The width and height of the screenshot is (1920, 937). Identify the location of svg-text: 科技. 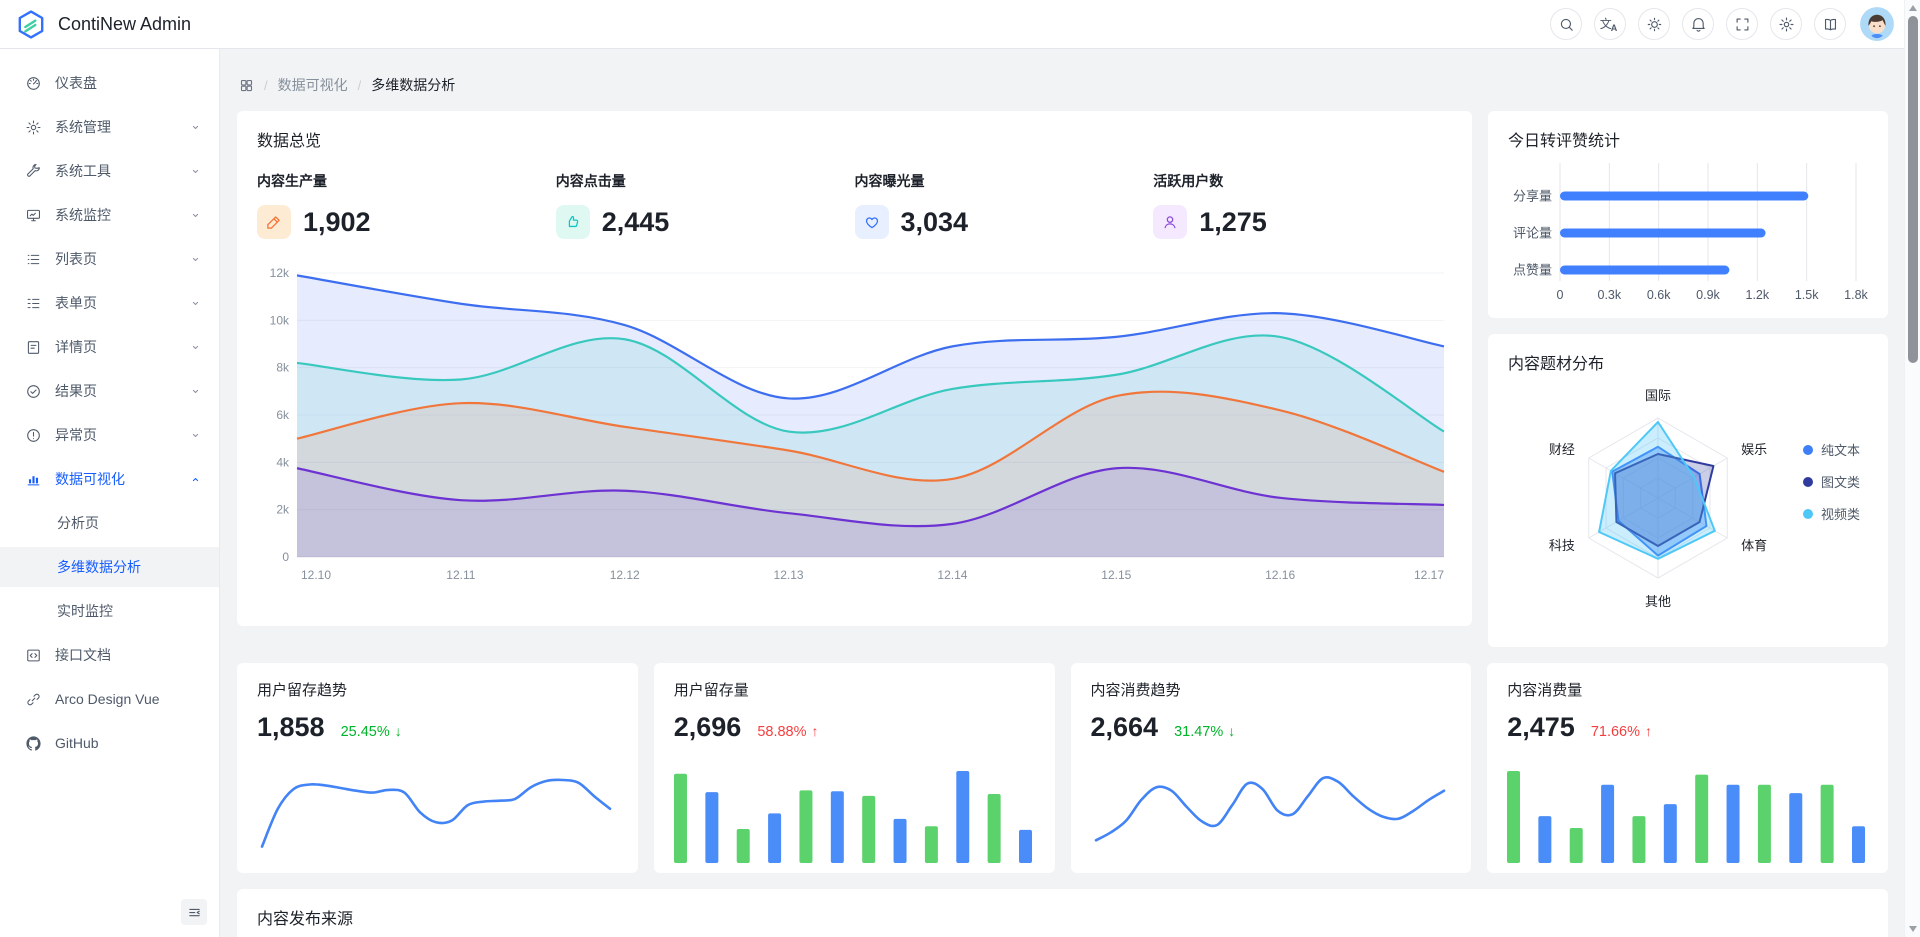
(1562, 545).